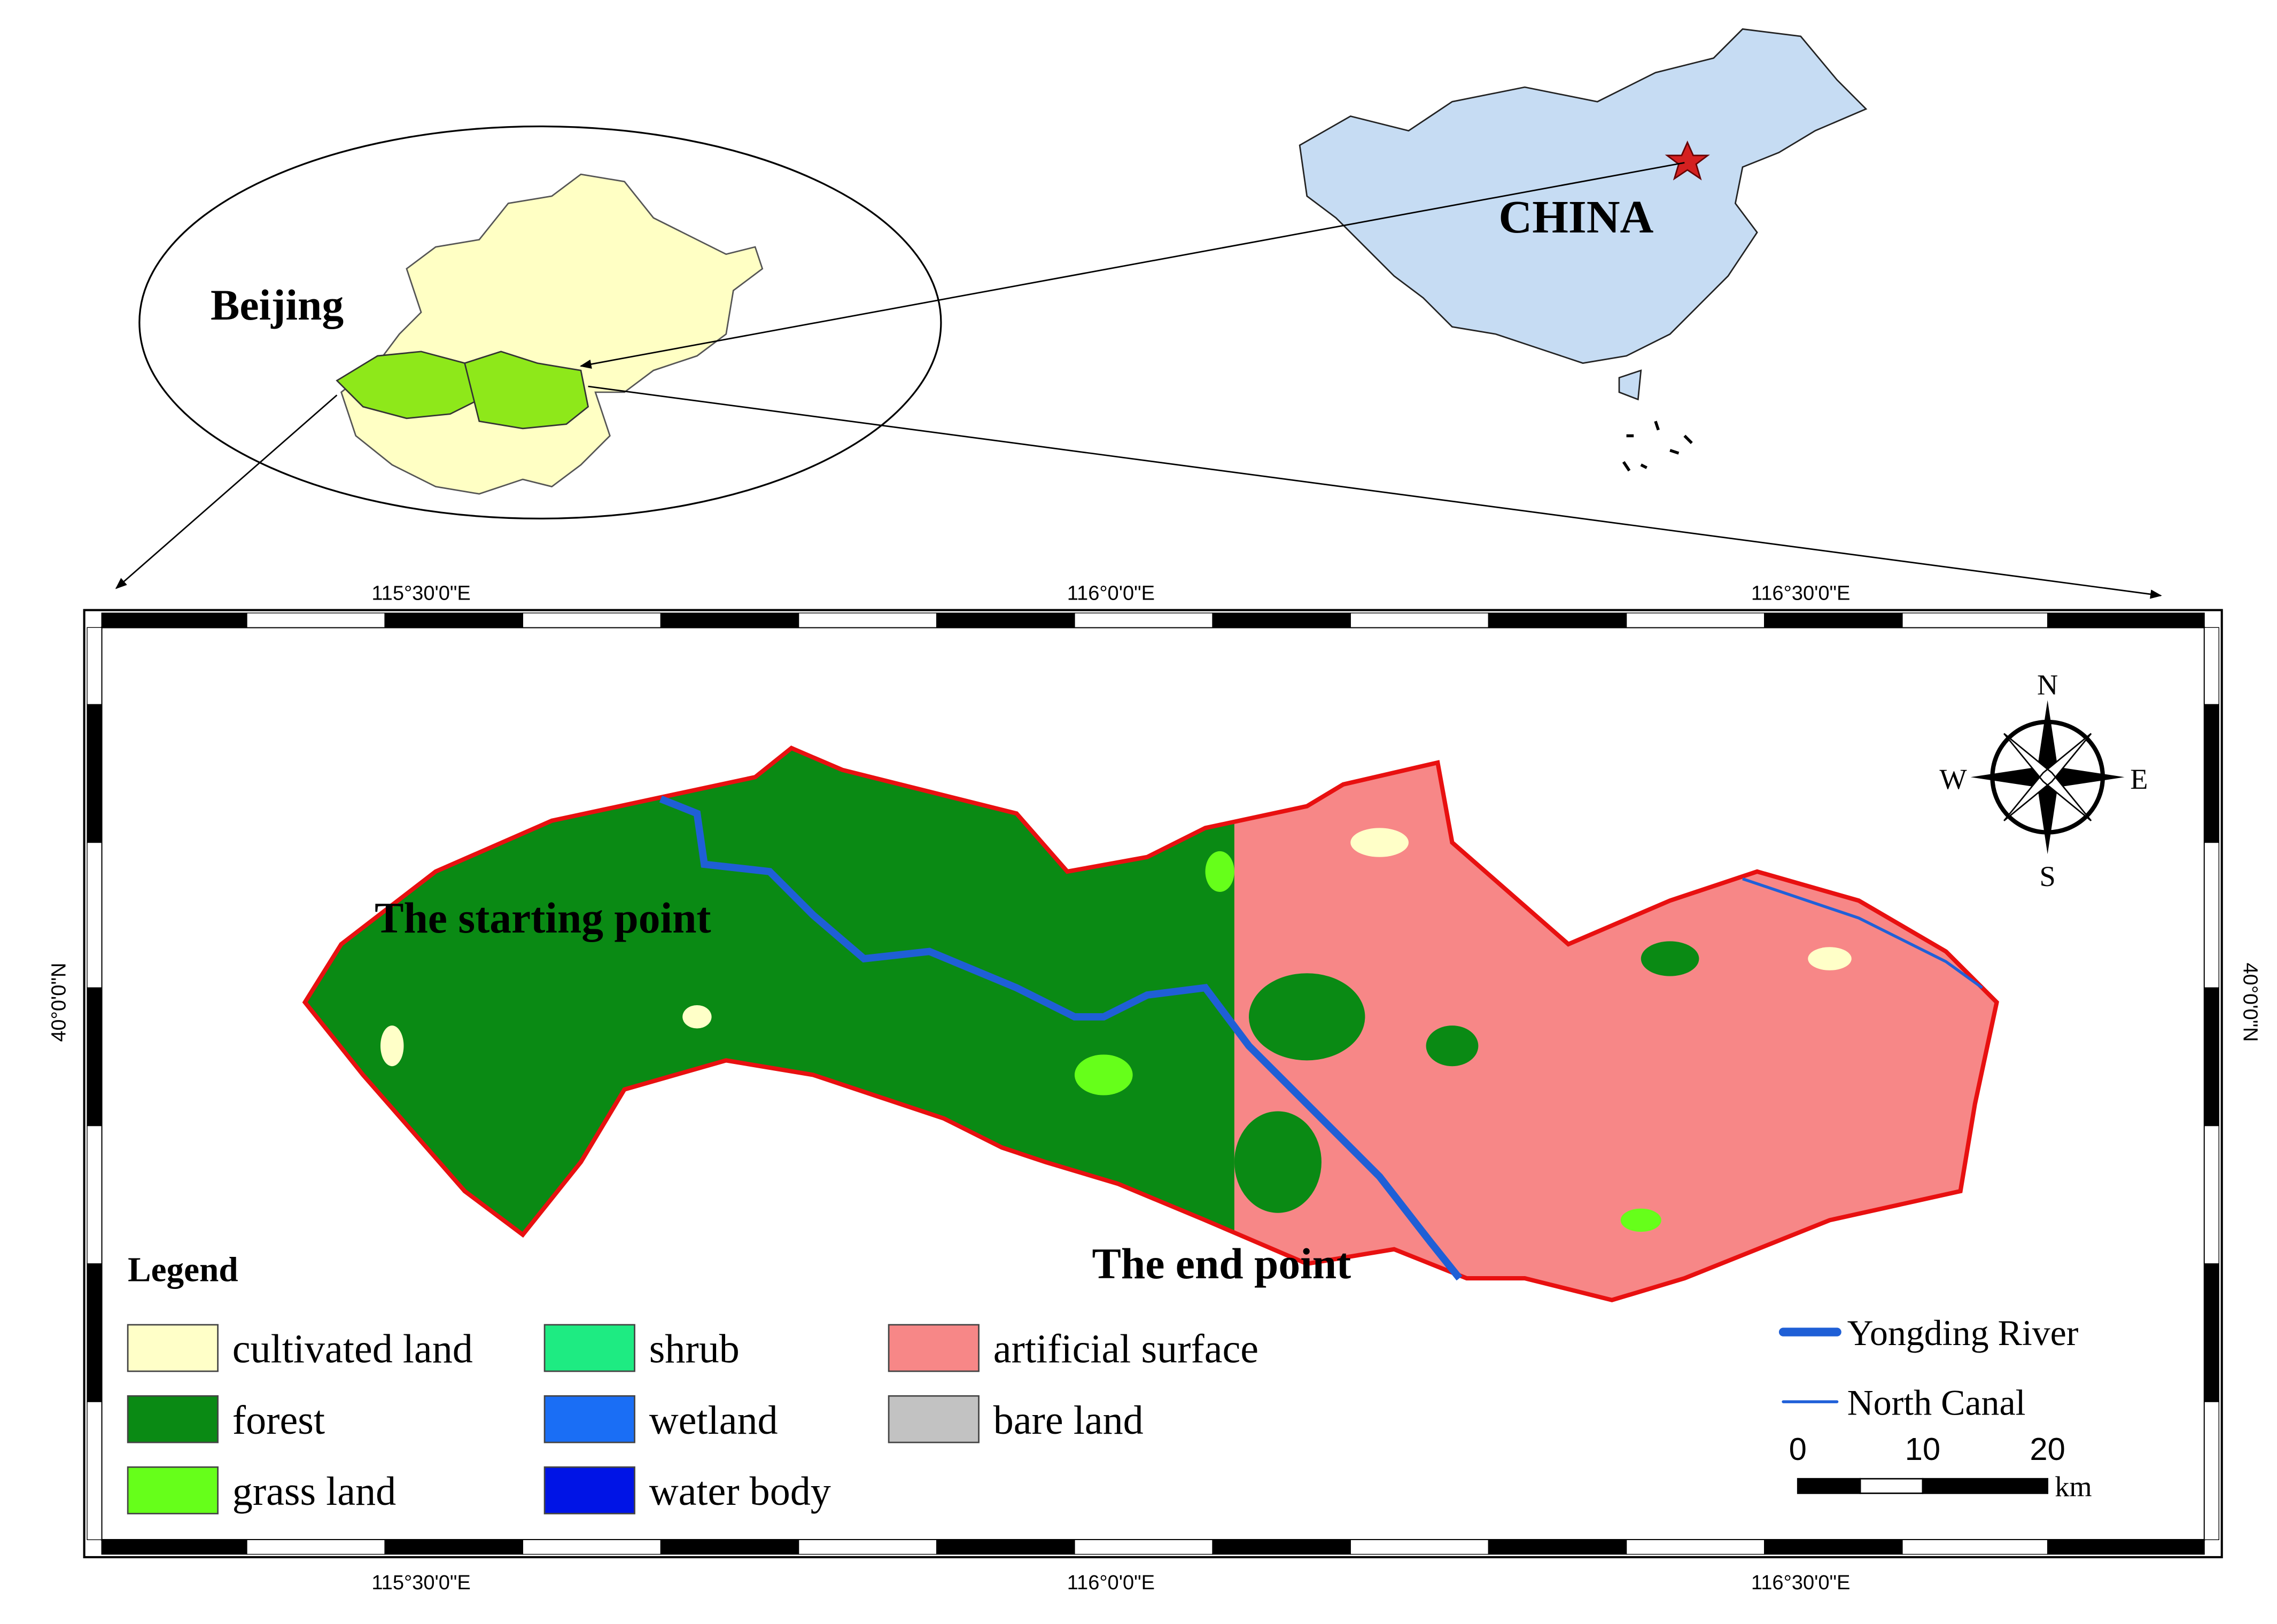 Image resolution: width=2277 pixels, height=1624 pixels. What do you see at coordinates (314, 1491) in the screenshot?
I see `legend-label: grass land` at bounding box center [314, 1491].